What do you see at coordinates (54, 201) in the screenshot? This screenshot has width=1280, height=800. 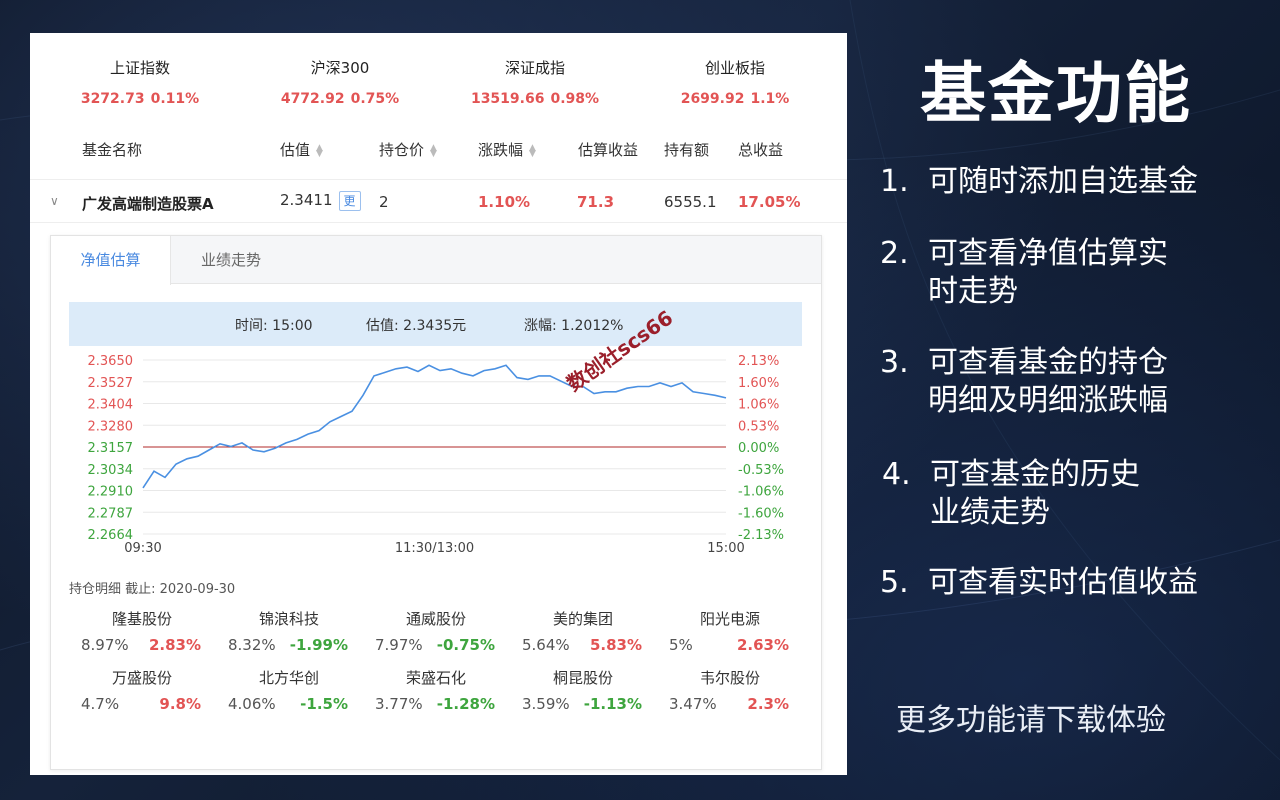 I see `chevron-down-icon: ∨` at bounding box center [54, 201].